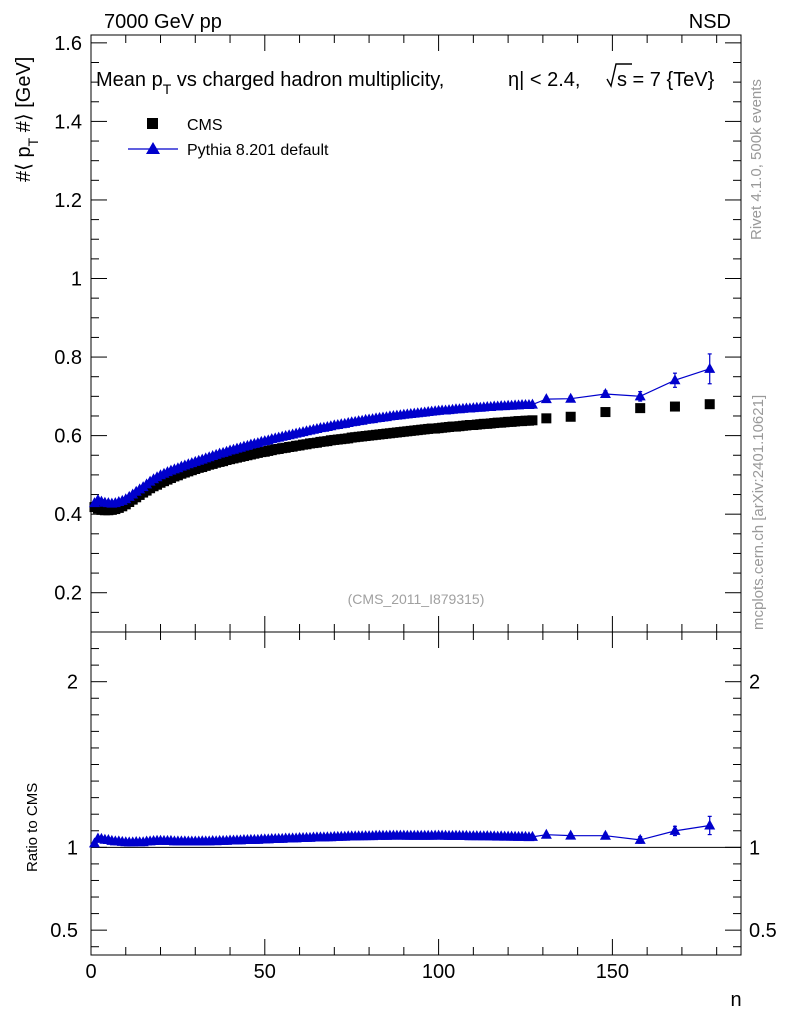  I want to click on x-tick-label: 0, so click(90, 972).